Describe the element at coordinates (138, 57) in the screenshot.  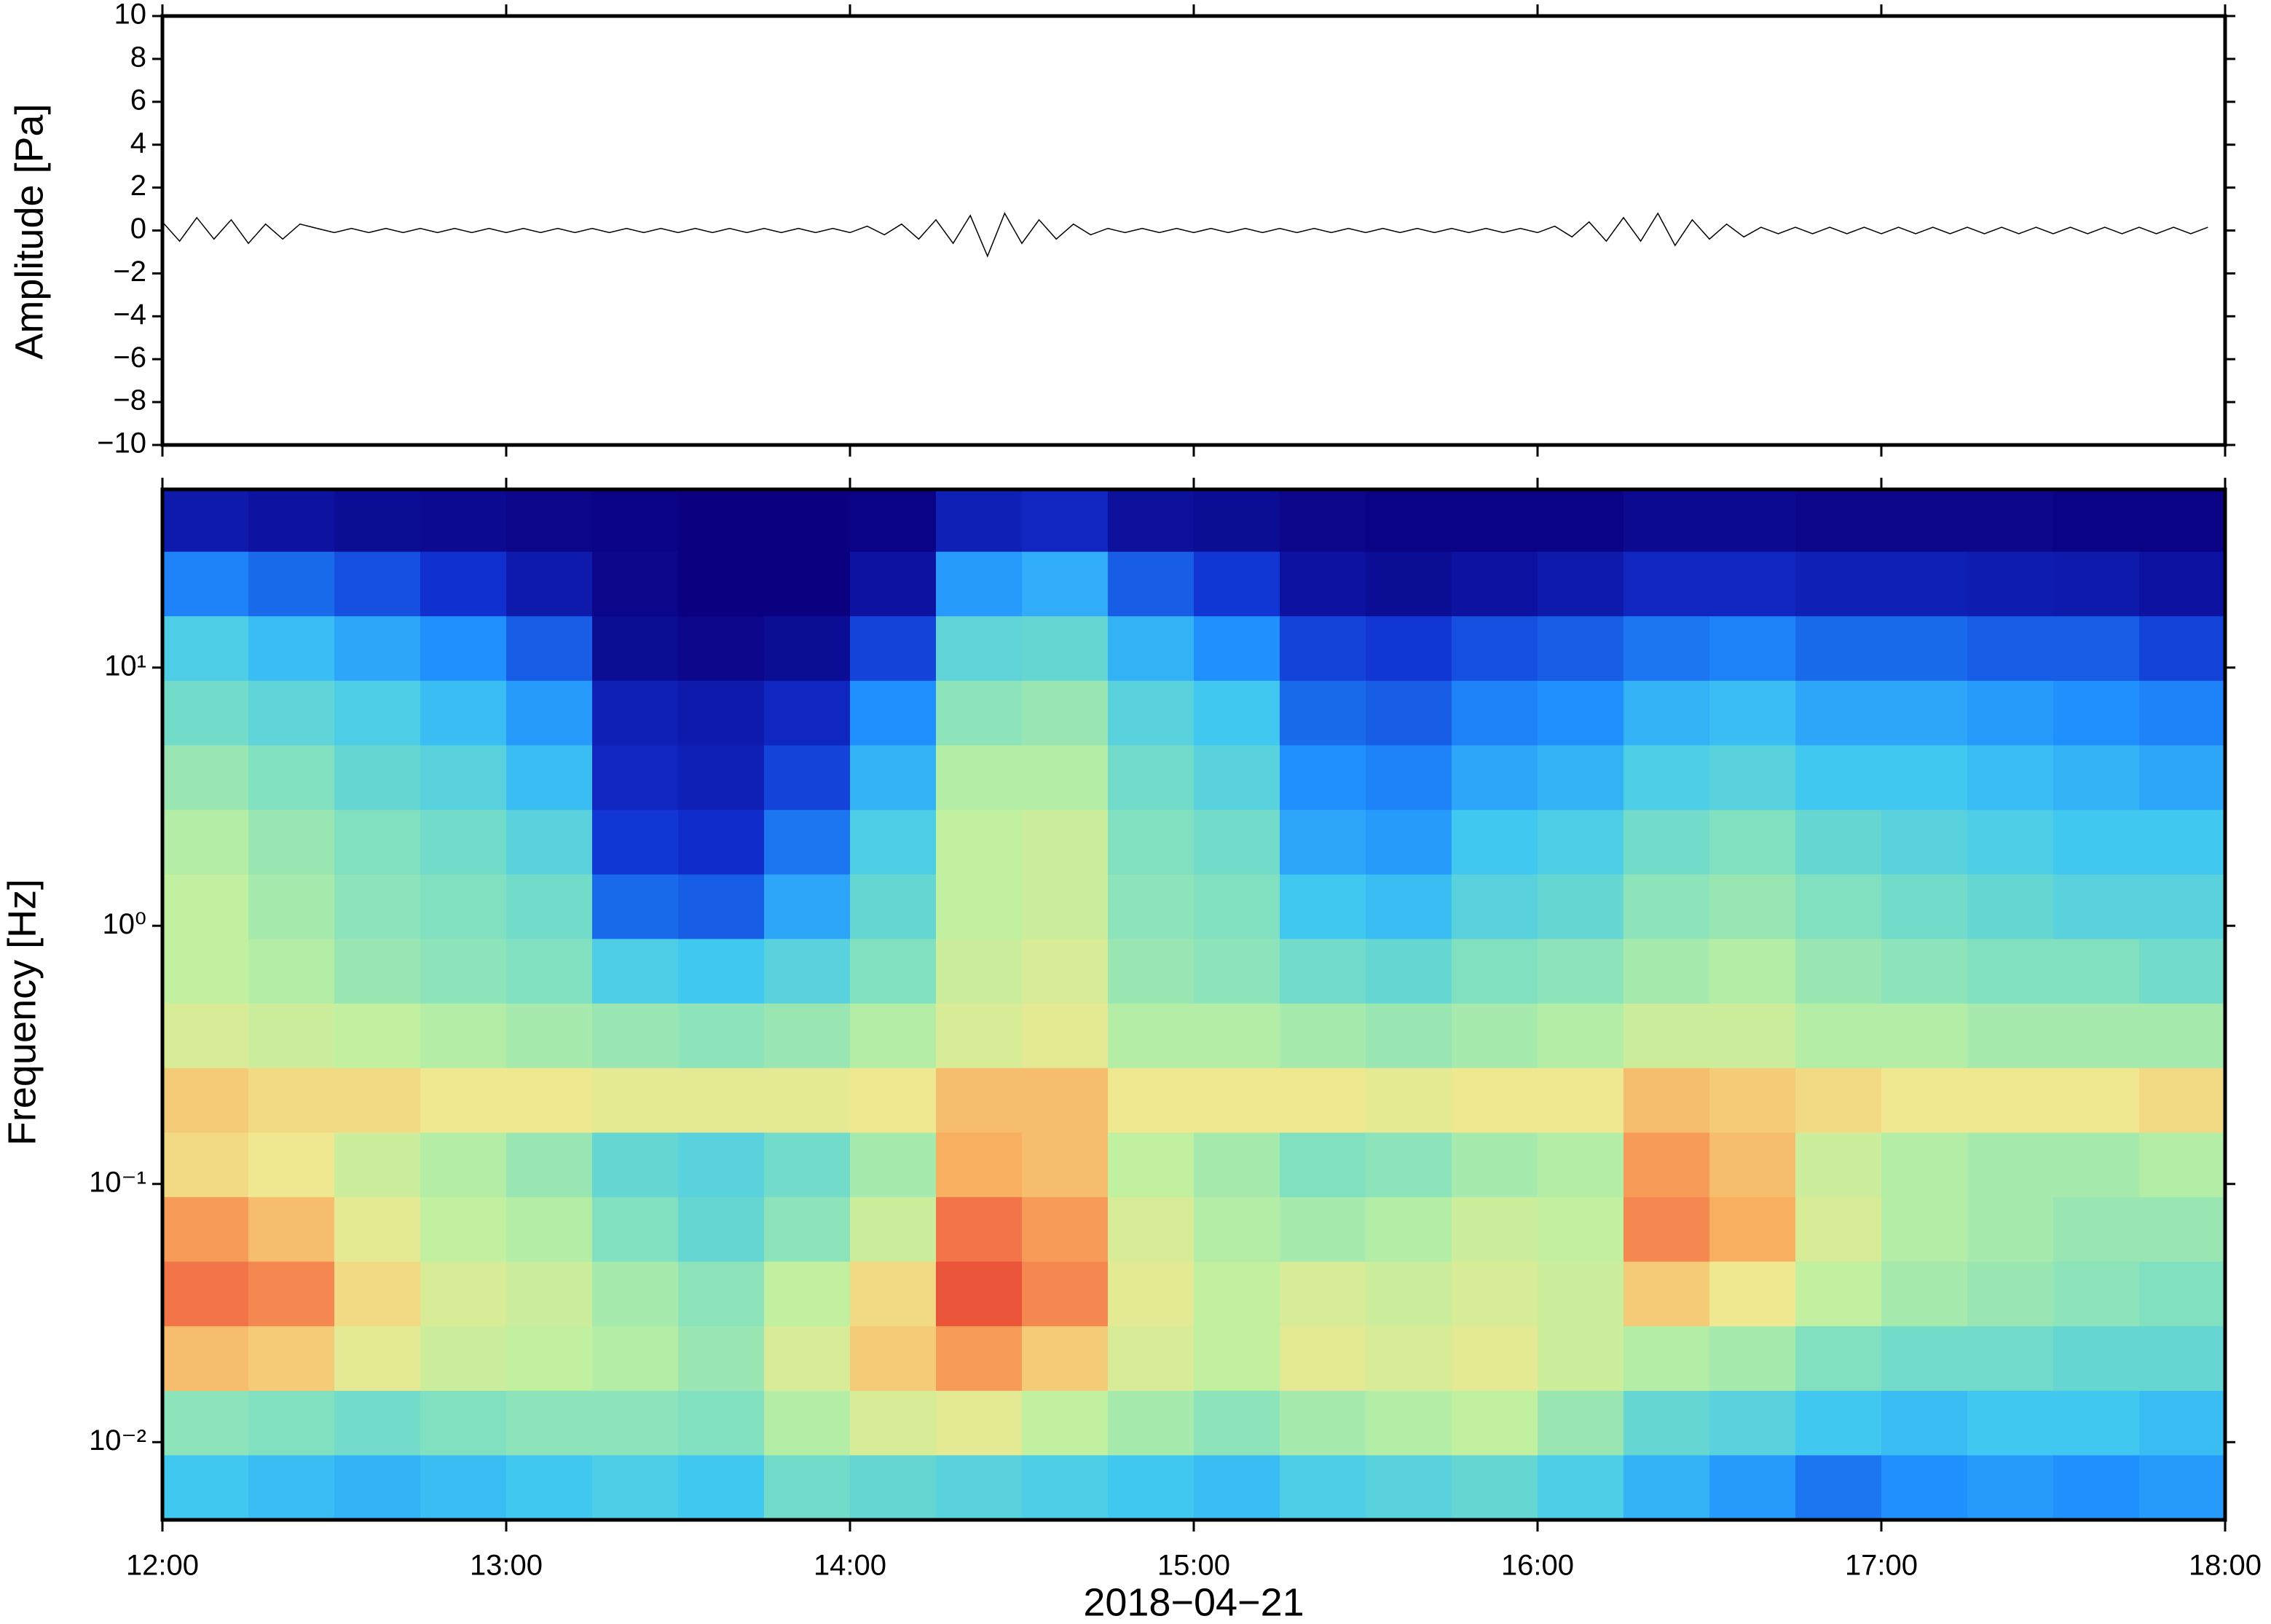
I see `y-tick-label: 8` at that location.